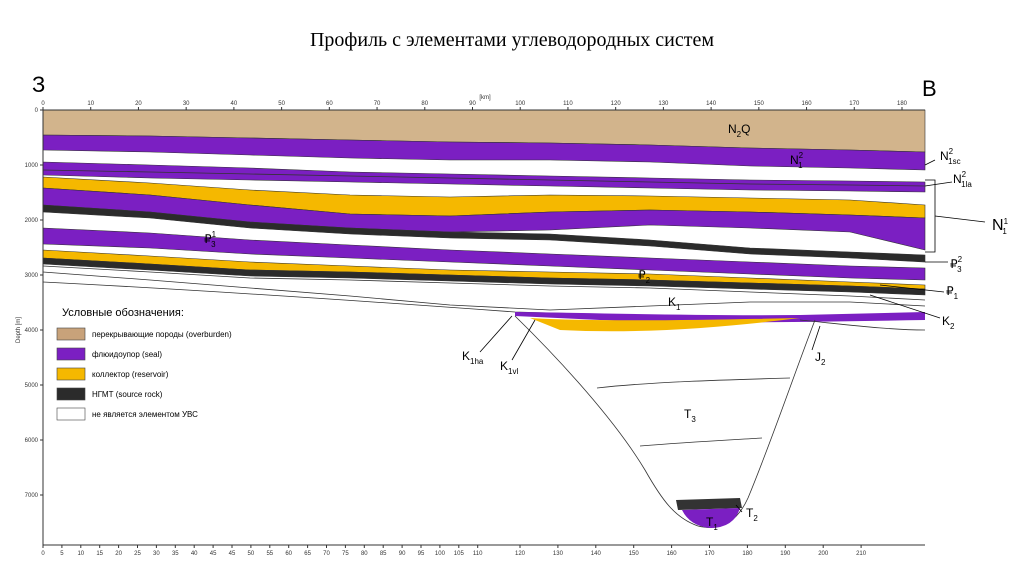  What do you see at coordinates (130, 374) in the screenshot?
I see `legend-item: коллектор (reservoir)` at bounding box center [130, 374].